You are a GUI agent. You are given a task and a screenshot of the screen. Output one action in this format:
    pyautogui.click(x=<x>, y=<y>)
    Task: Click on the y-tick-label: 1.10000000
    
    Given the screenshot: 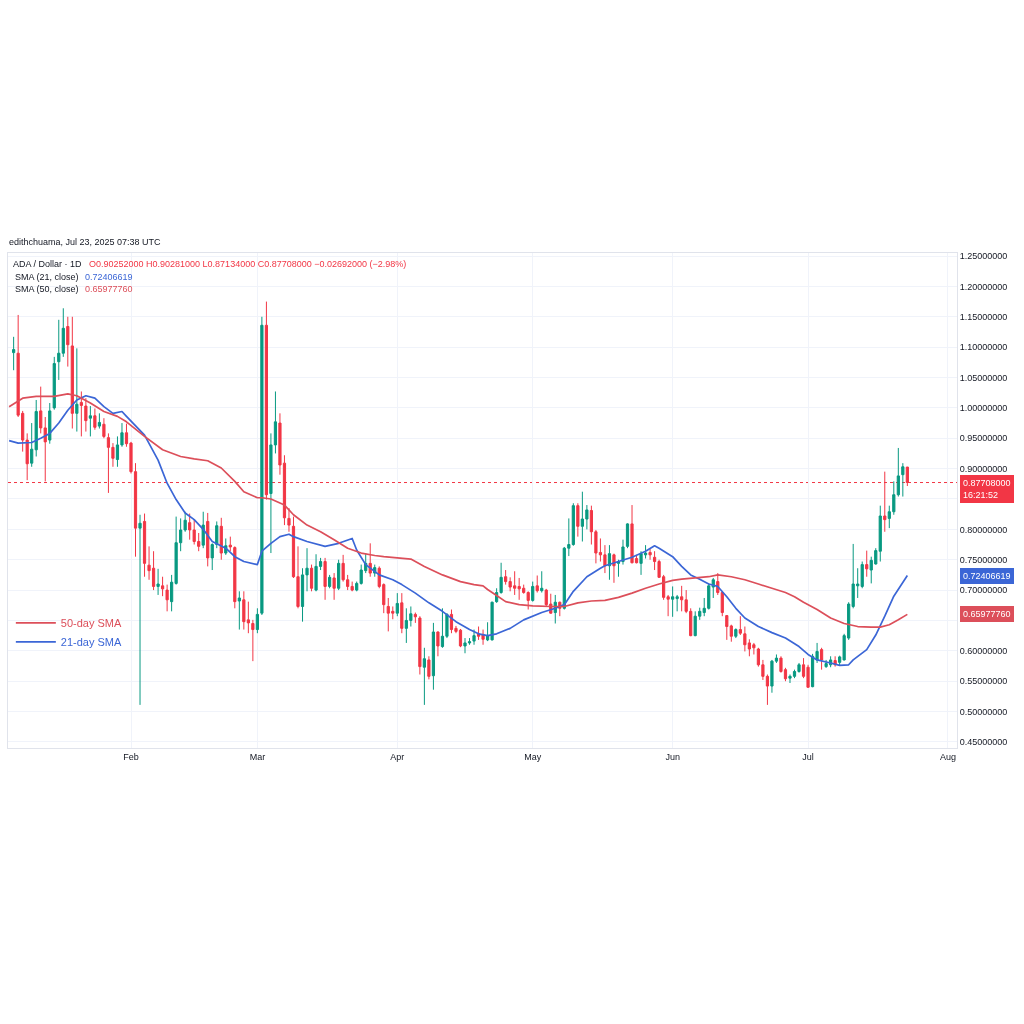 What is the action you would take?
    pyautogui.click(x=983, y=347)
    